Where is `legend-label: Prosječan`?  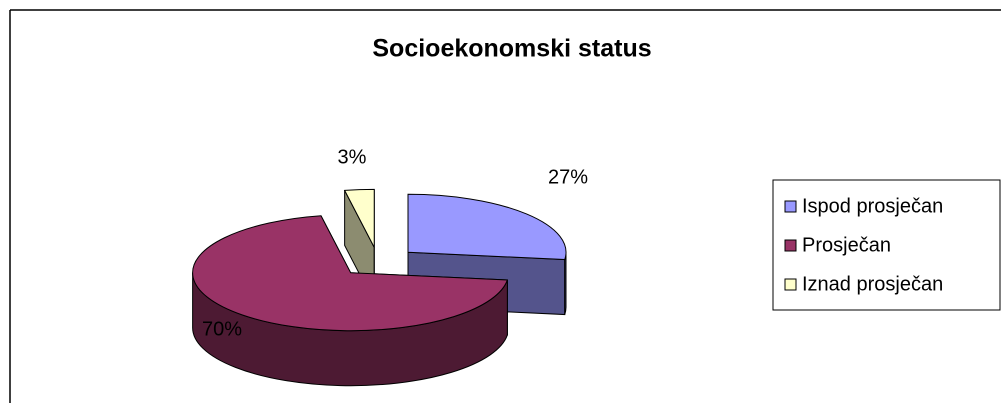
legend-label: Prosječan is located at coordinates (846, 245).